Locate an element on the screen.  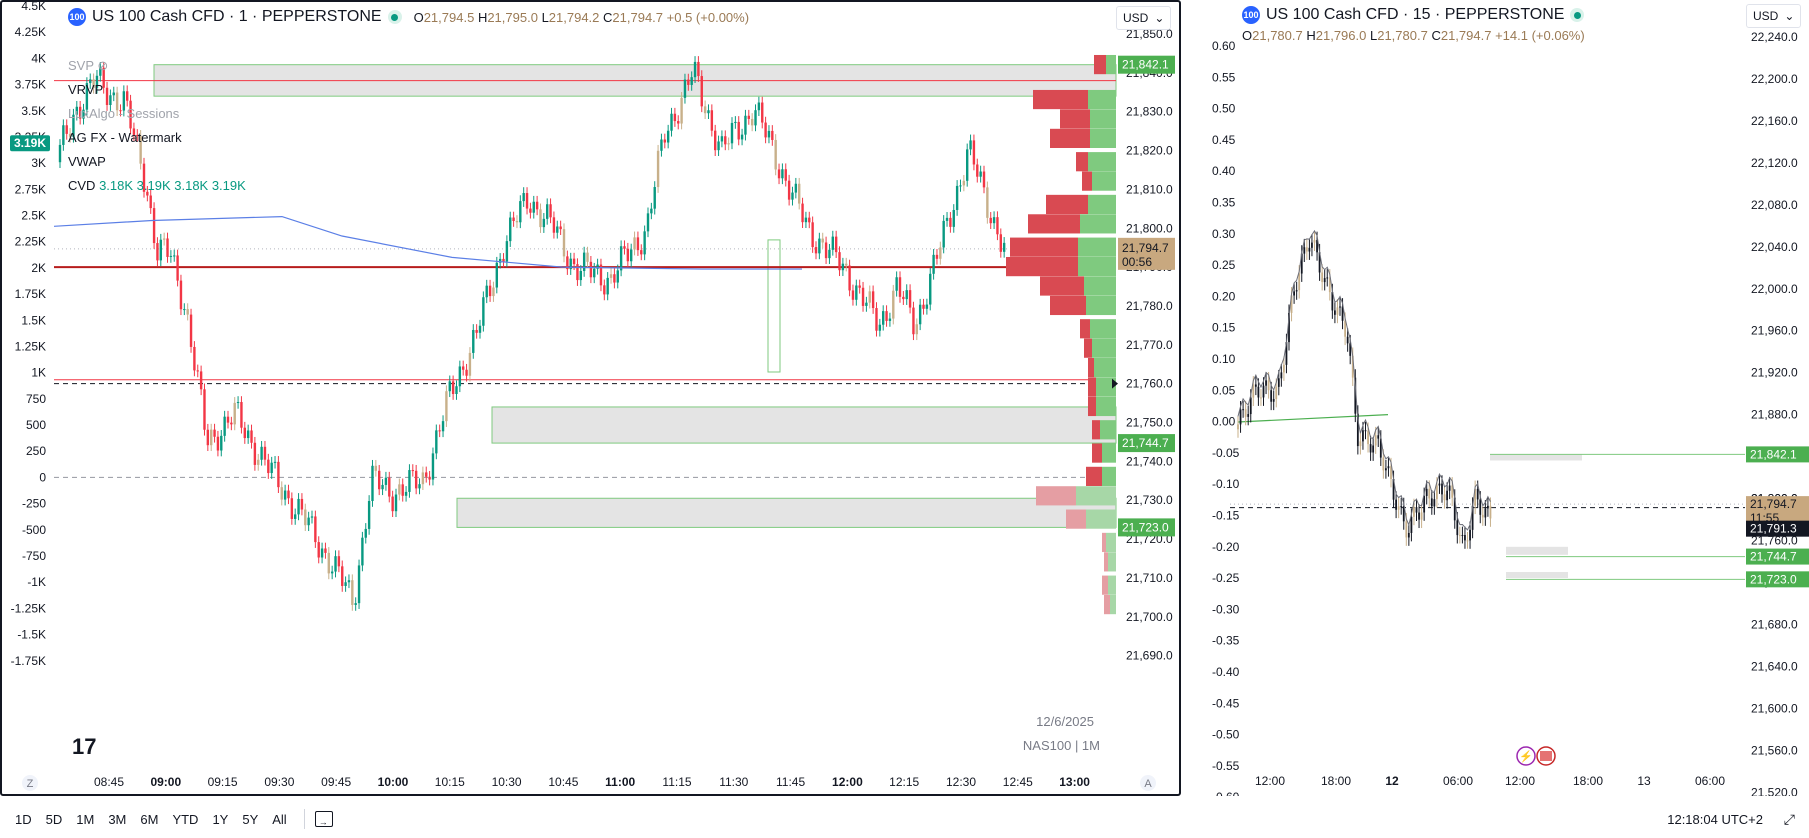
scale-z-label: Z is located at coordinates (30, 784).